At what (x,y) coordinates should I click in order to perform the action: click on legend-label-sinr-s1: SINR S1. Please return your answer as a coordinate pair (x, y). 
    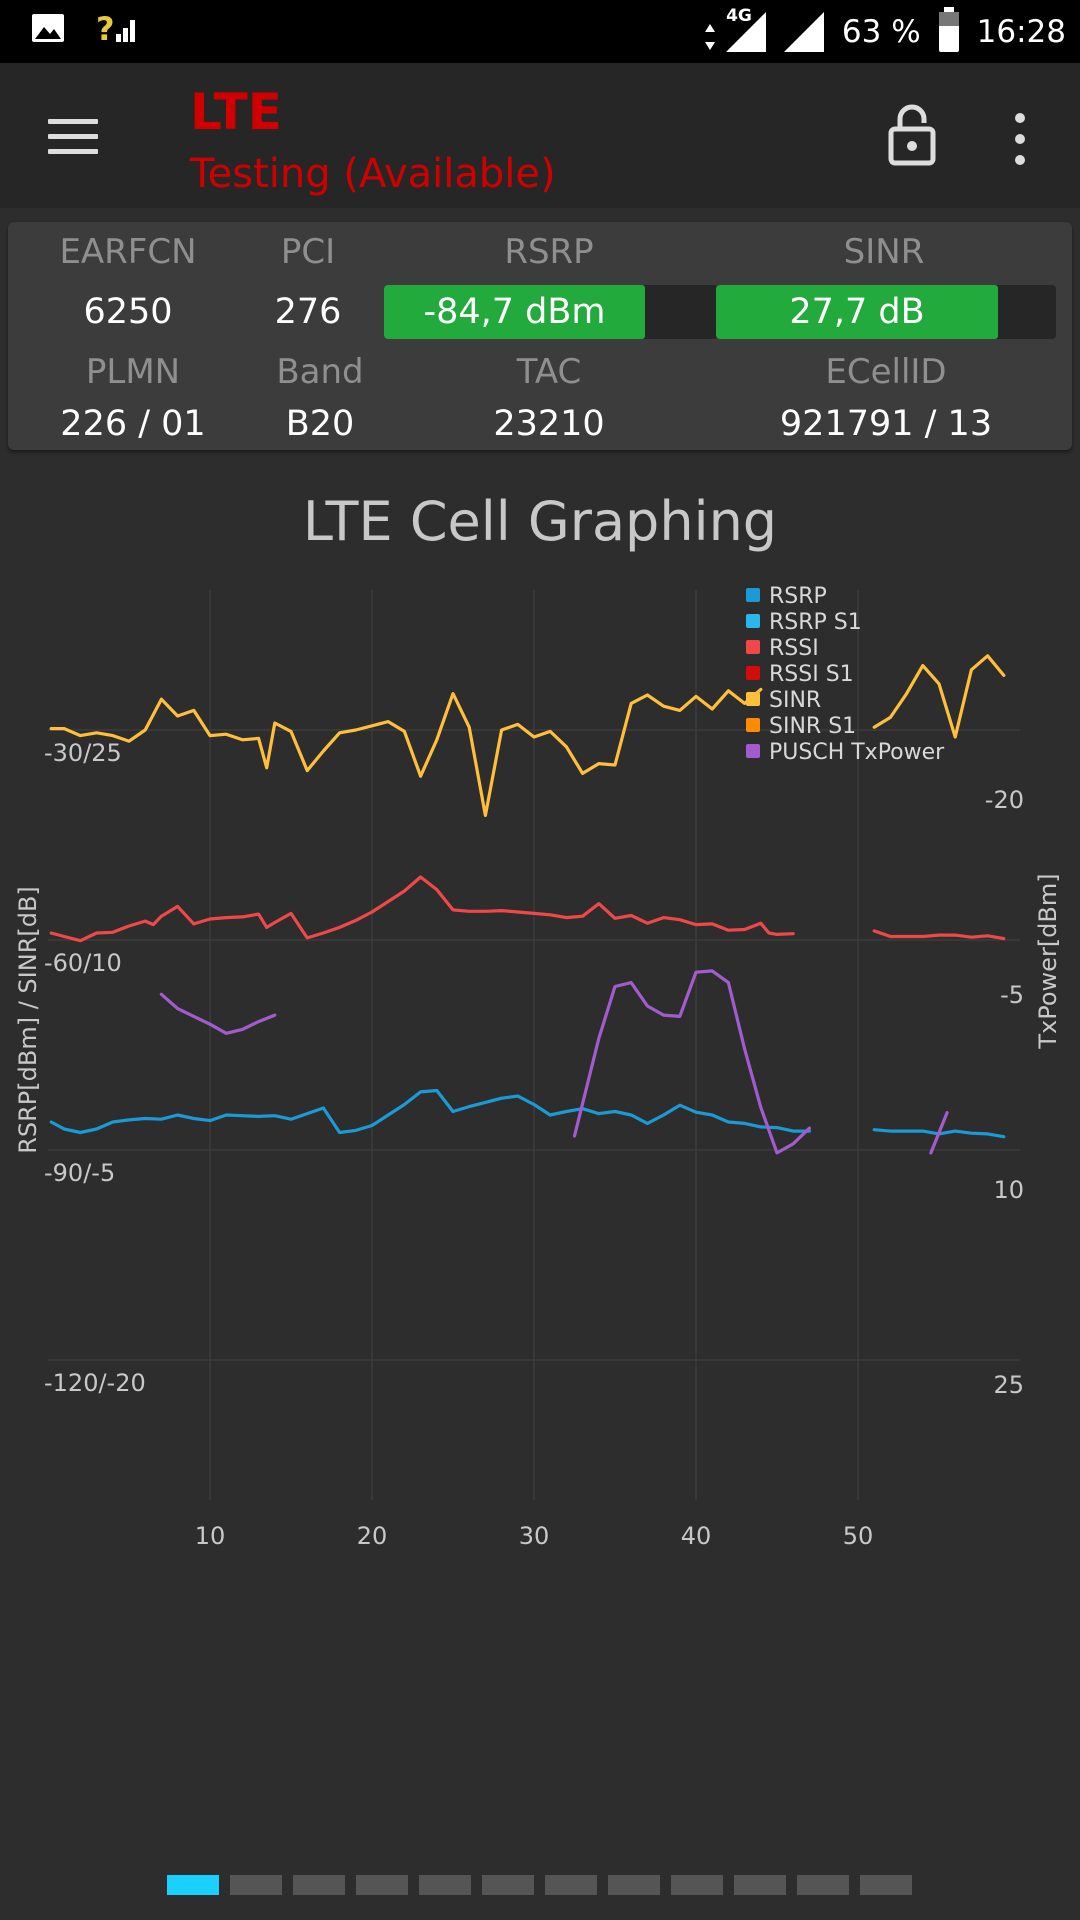
    Looking at the image, I should click on (812, 726).